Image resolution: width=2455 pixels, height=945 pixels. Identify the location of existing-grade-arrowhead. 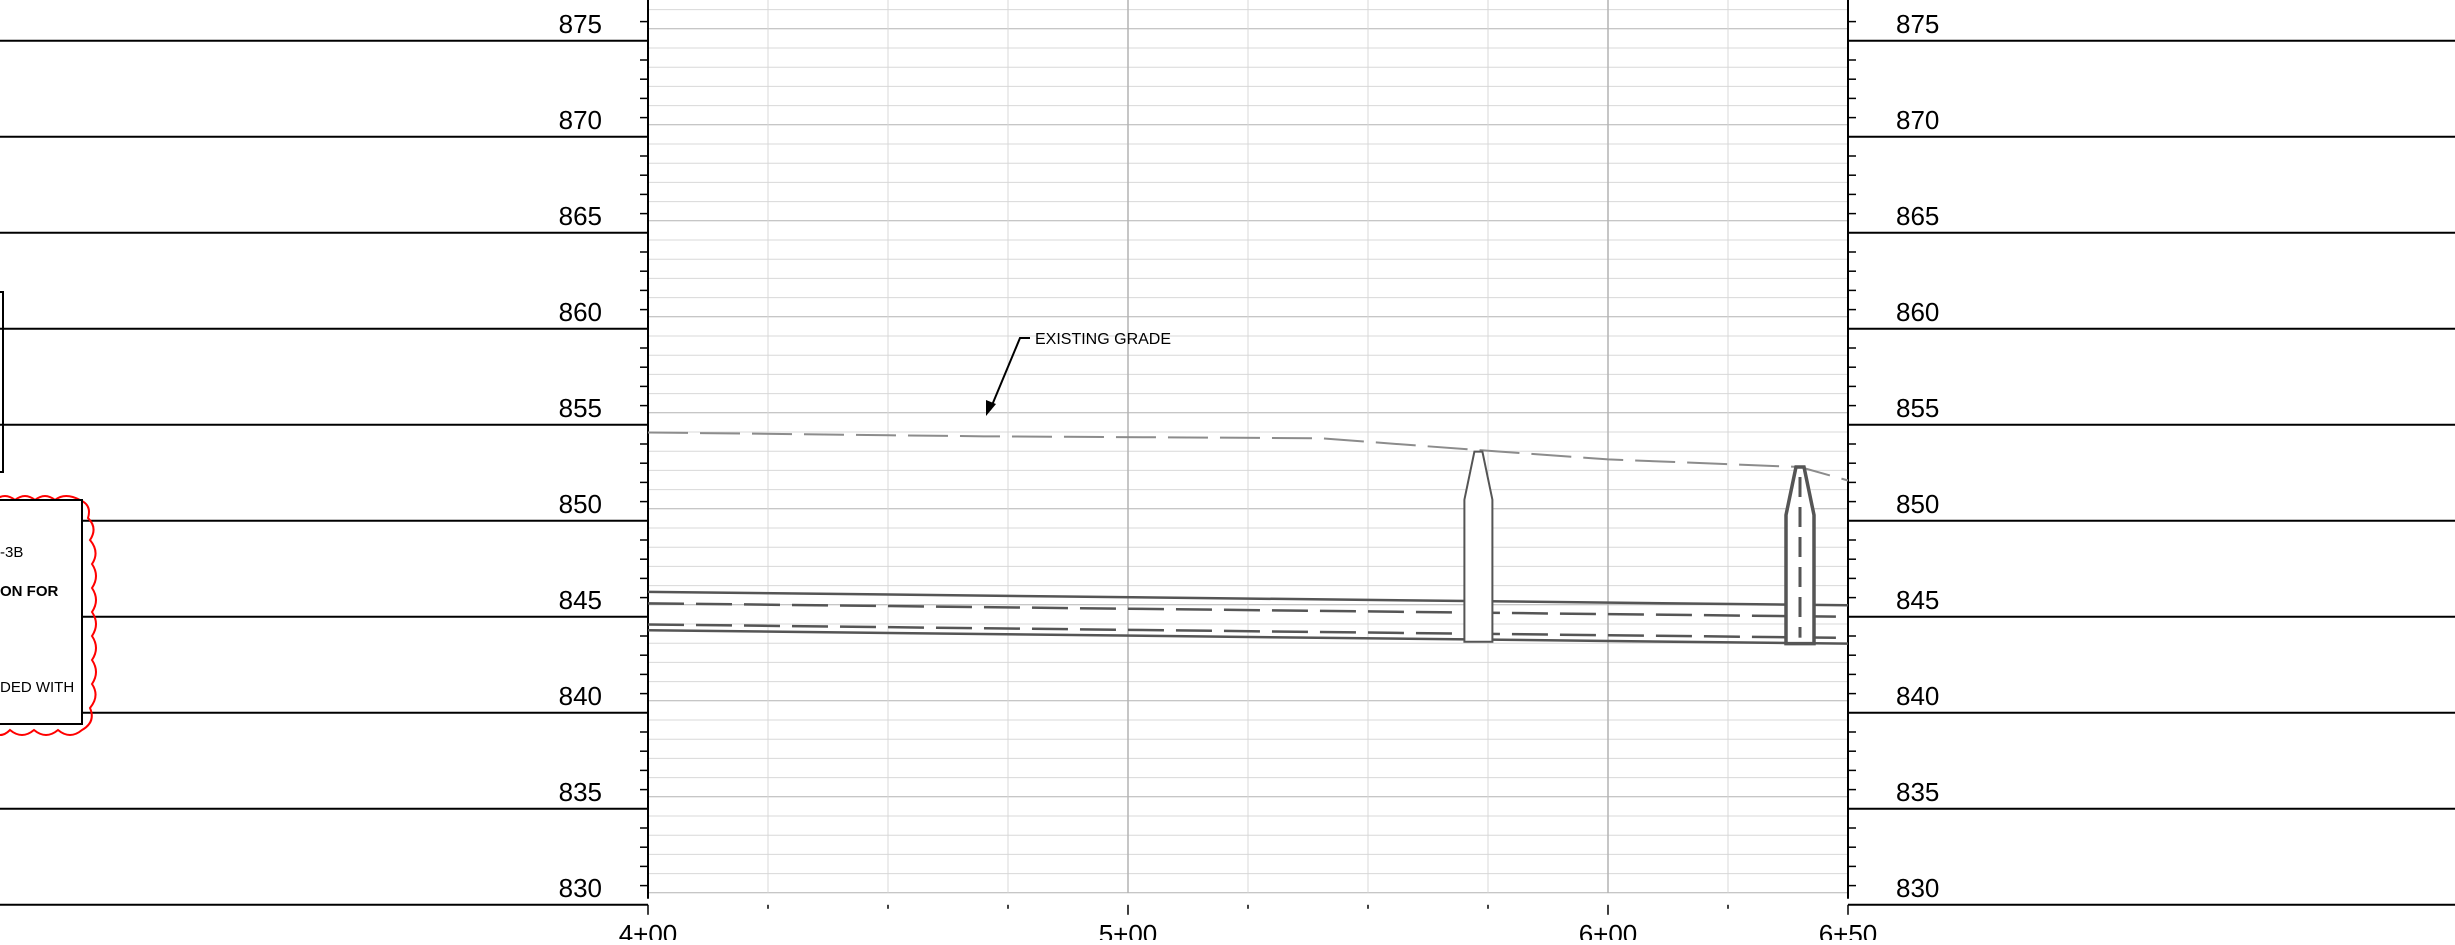
(991, 408).